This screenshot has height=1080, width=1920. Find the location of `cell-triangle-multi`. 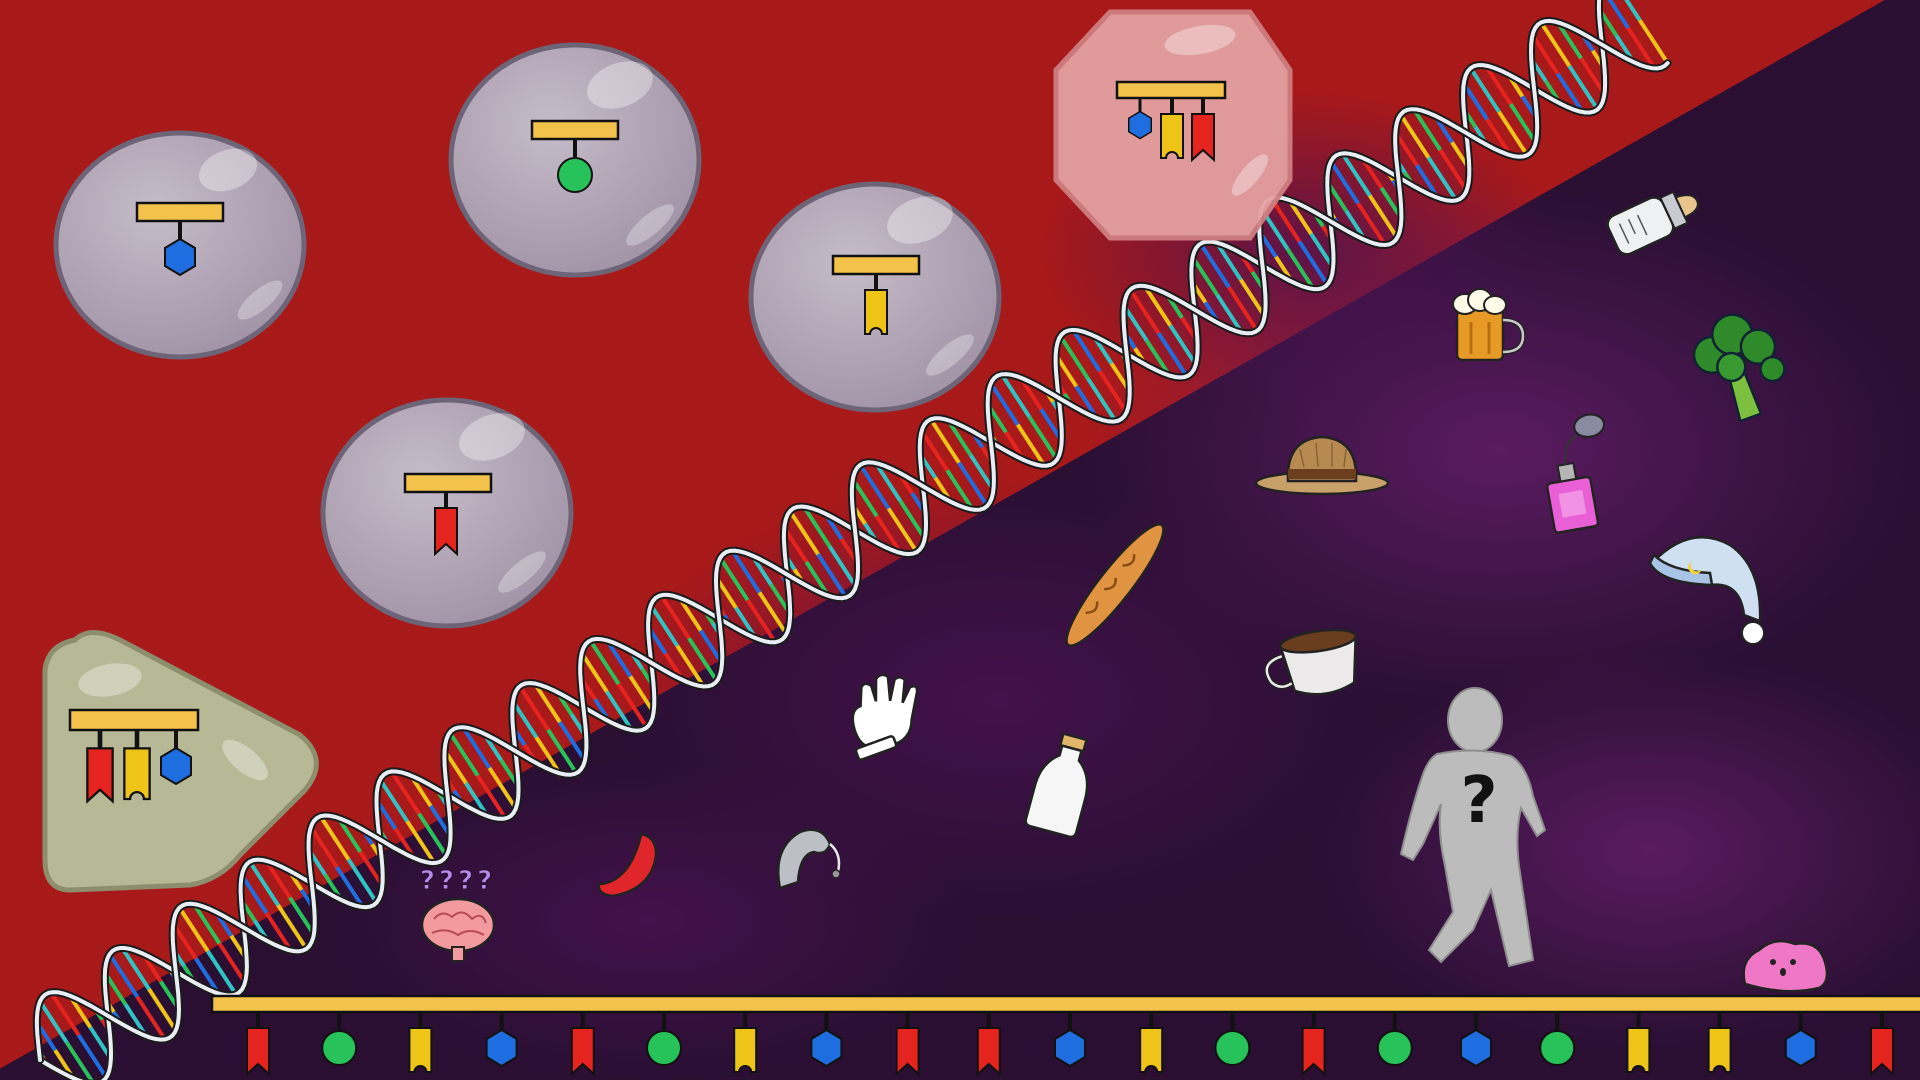

cell-triangle-multi is located at coordinates (180, 761).